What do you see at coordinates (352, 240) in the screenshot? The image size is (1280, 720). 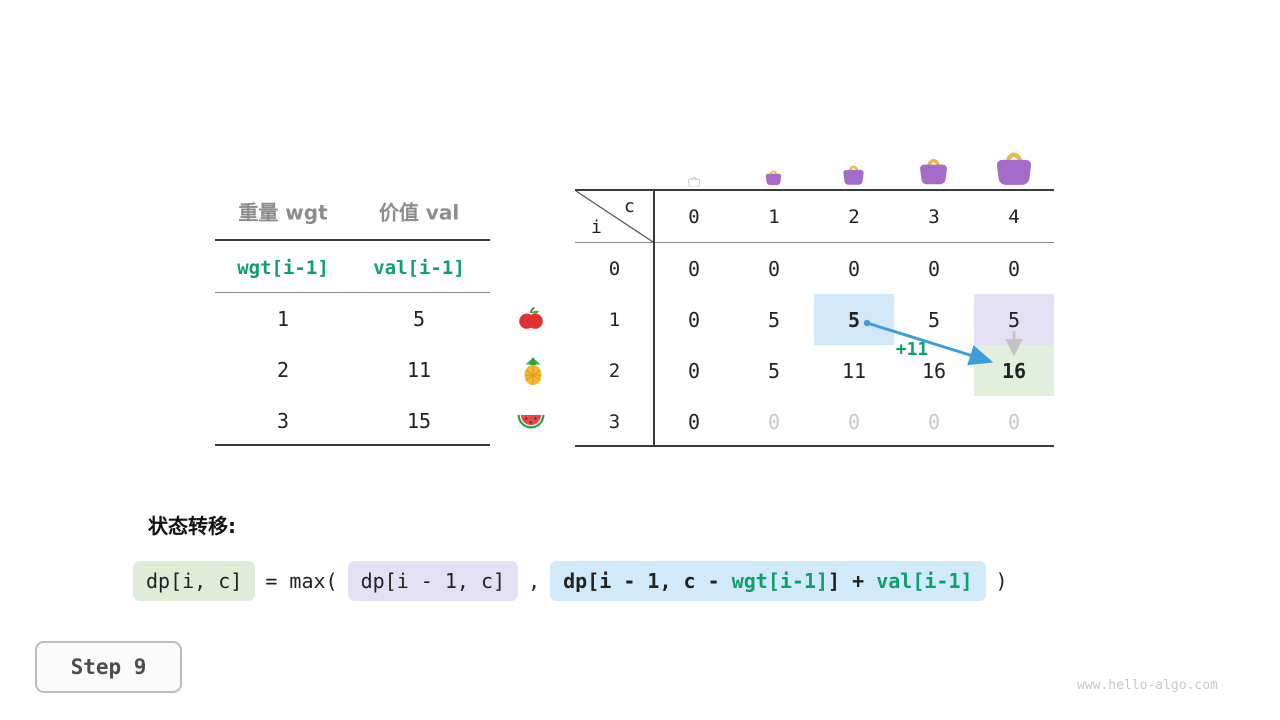 I see `items-table-header-rule` at bounding box center [352, 240].